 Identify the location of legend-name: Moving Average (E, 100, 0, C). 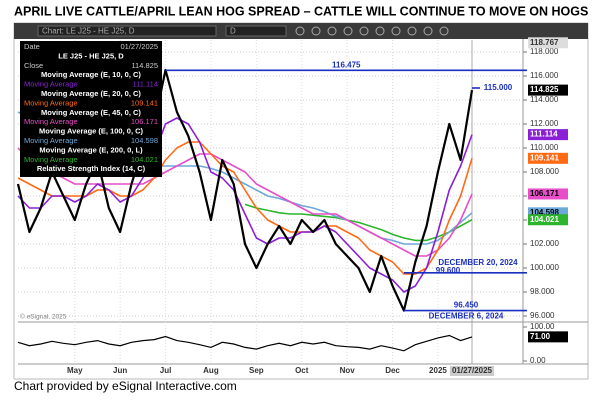
(91, 131).